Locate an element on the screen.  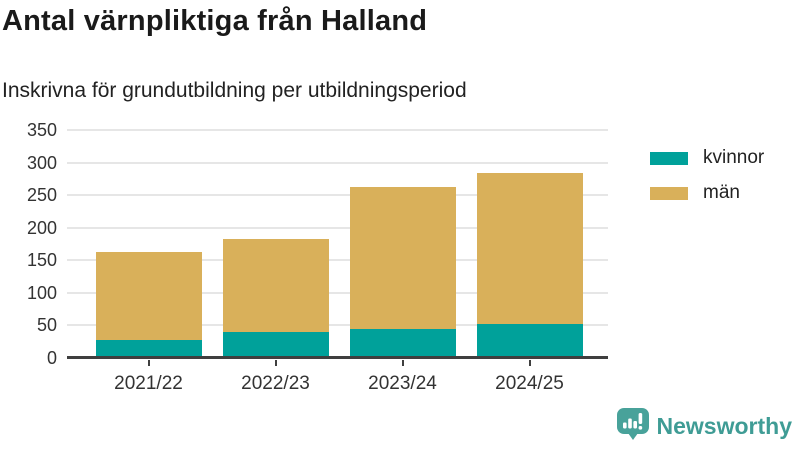
y-axis-tick-label: 150 is located at coordinates (41, 260).